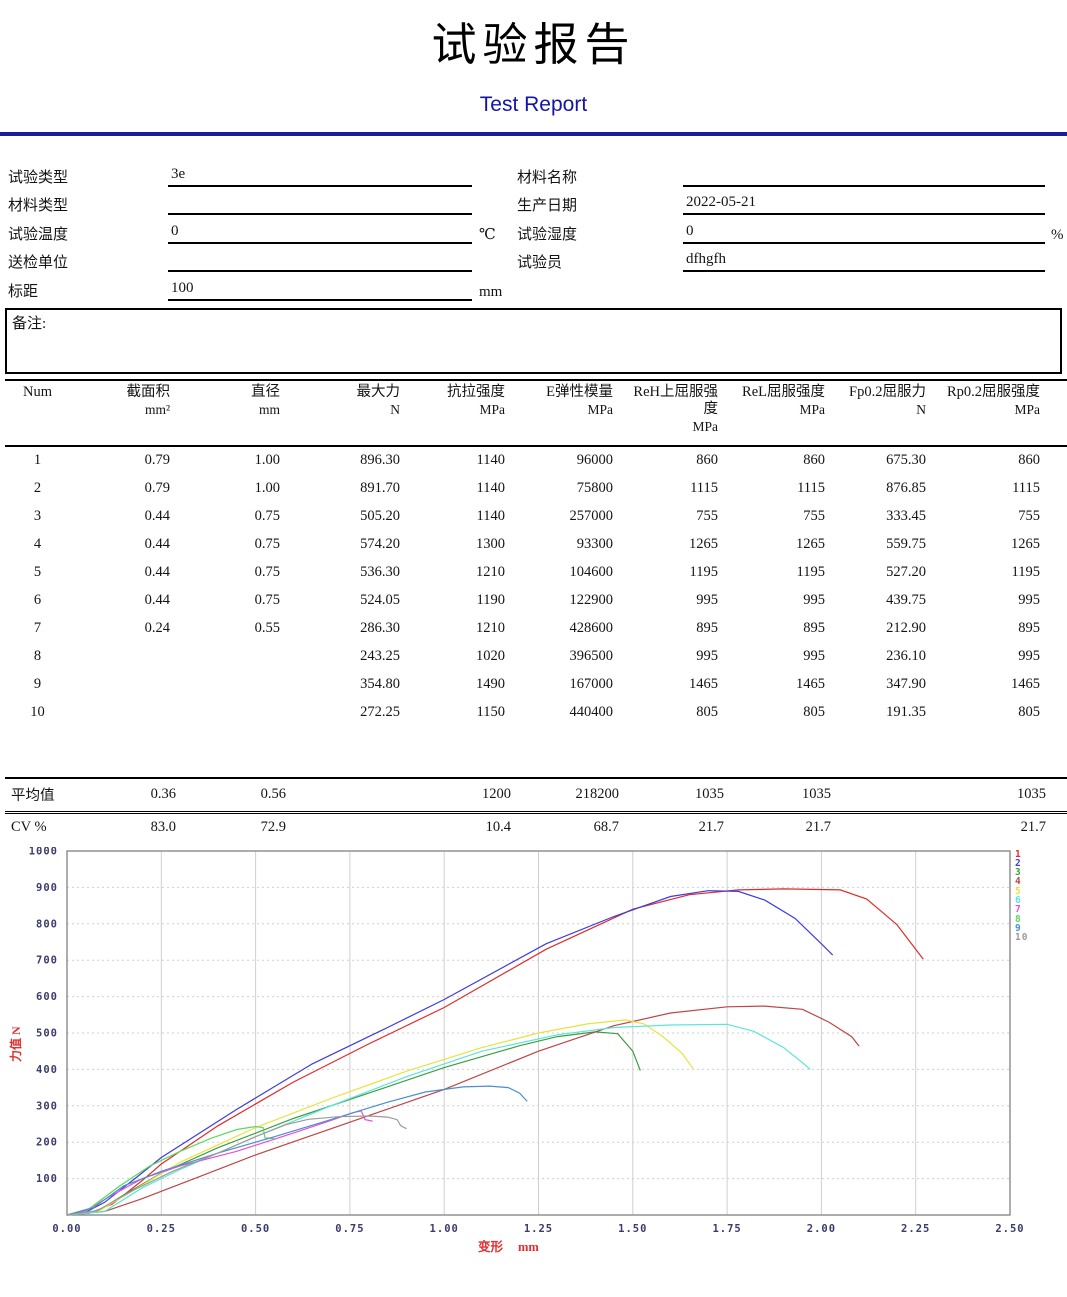 This screenshot has height=1297, width=1067. Describe the element at coordinates (1018, 882) in the screenshot. I see `legend-item-4: 4` at that location.